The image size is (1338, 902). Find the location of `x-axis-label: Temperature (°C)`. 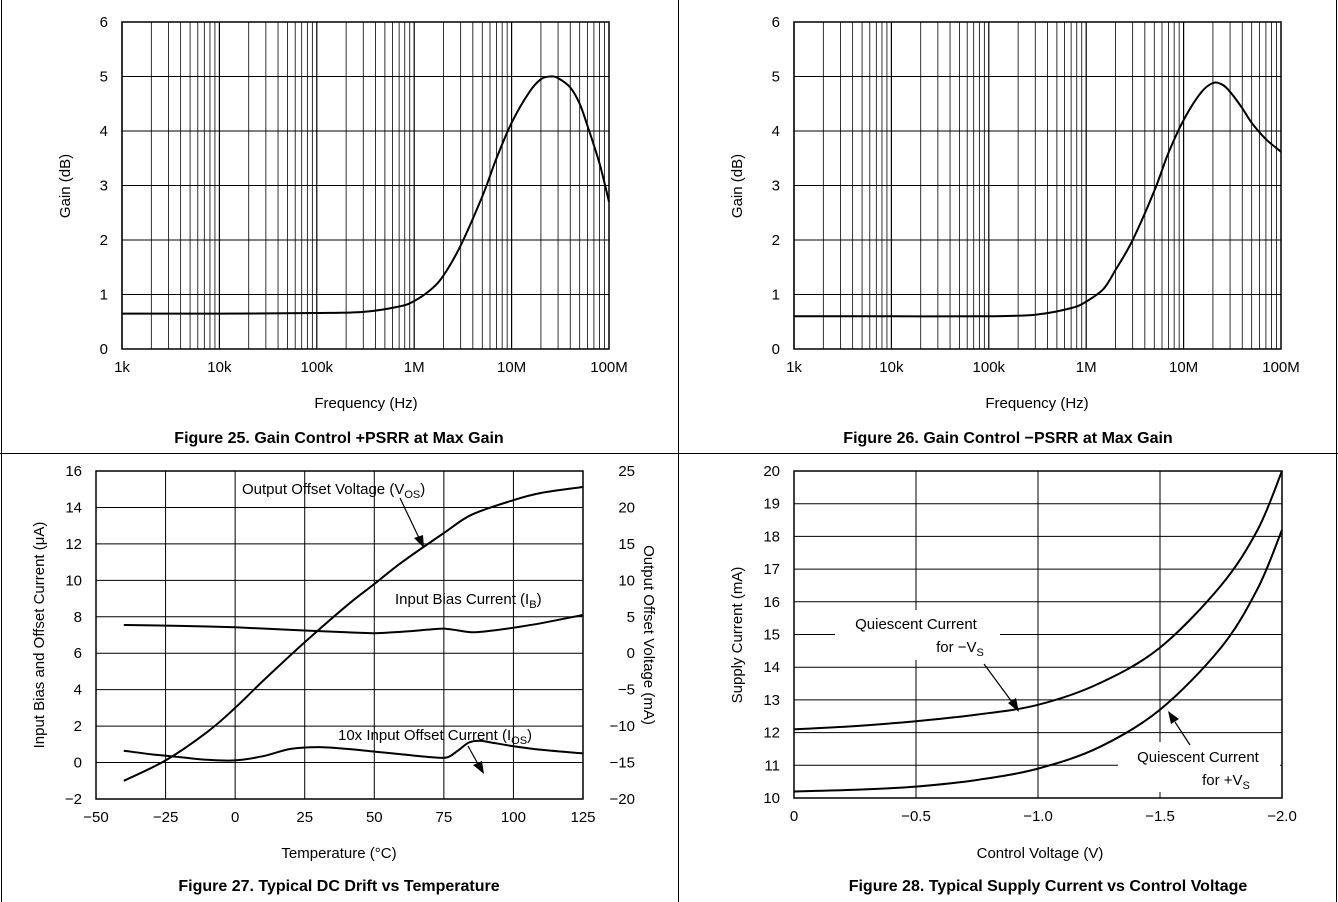

x-axis-label: Temperature (°C) is located at coordinates (338, 853).